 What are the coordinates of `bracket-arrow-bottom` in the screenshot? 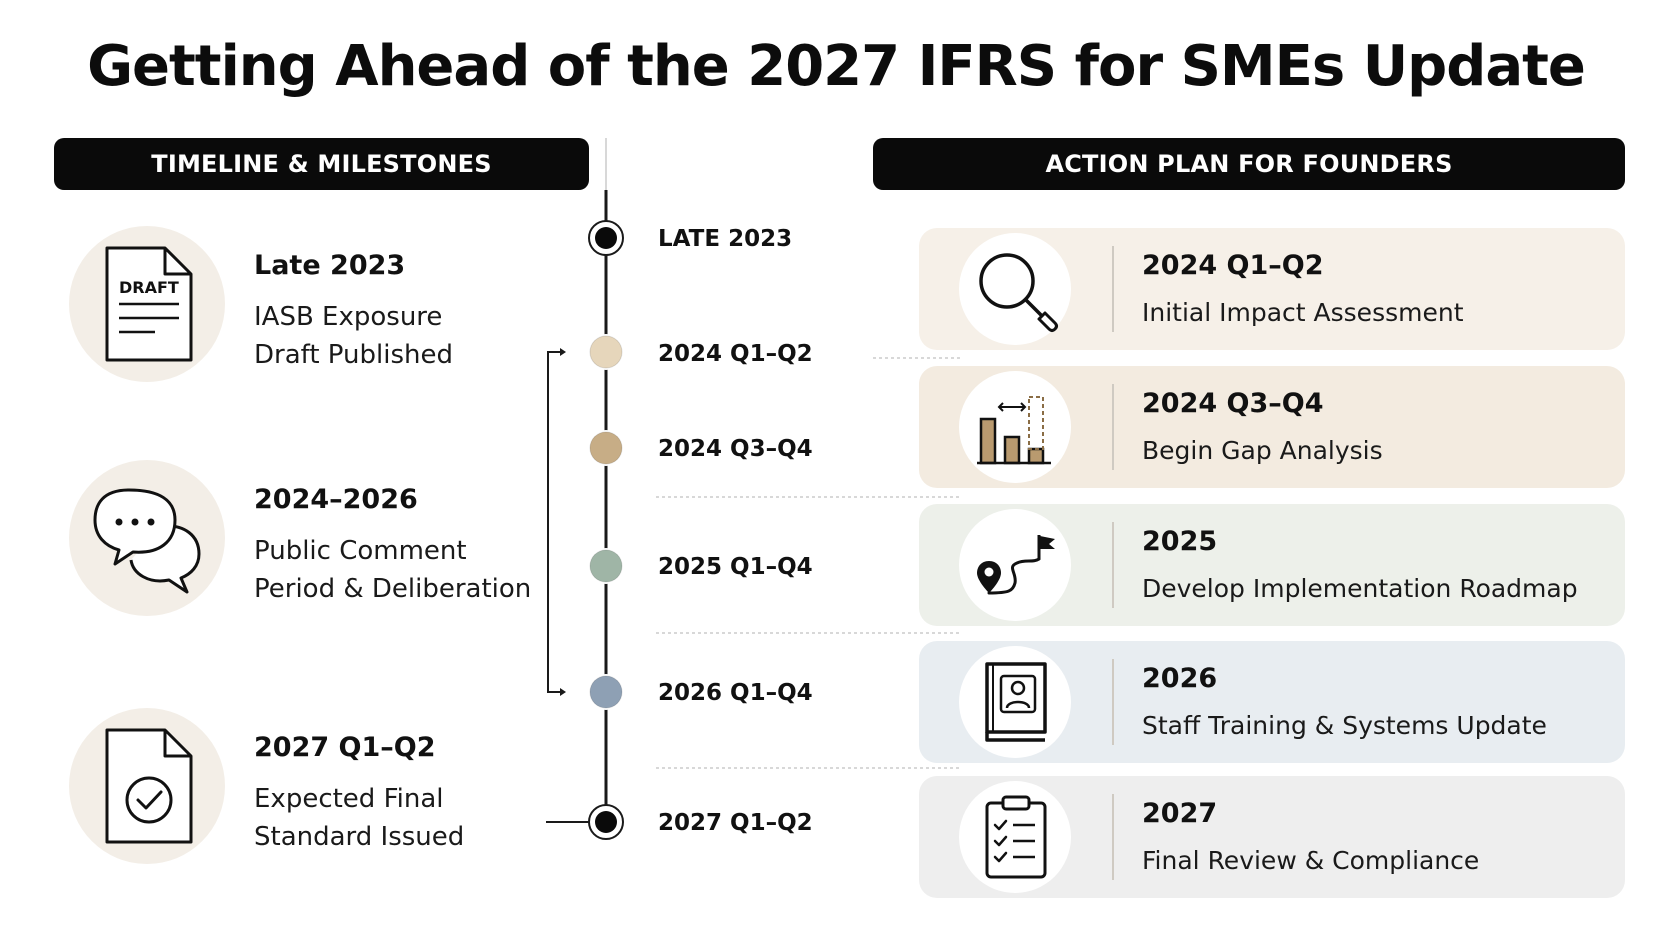 It's located at (563, 692).